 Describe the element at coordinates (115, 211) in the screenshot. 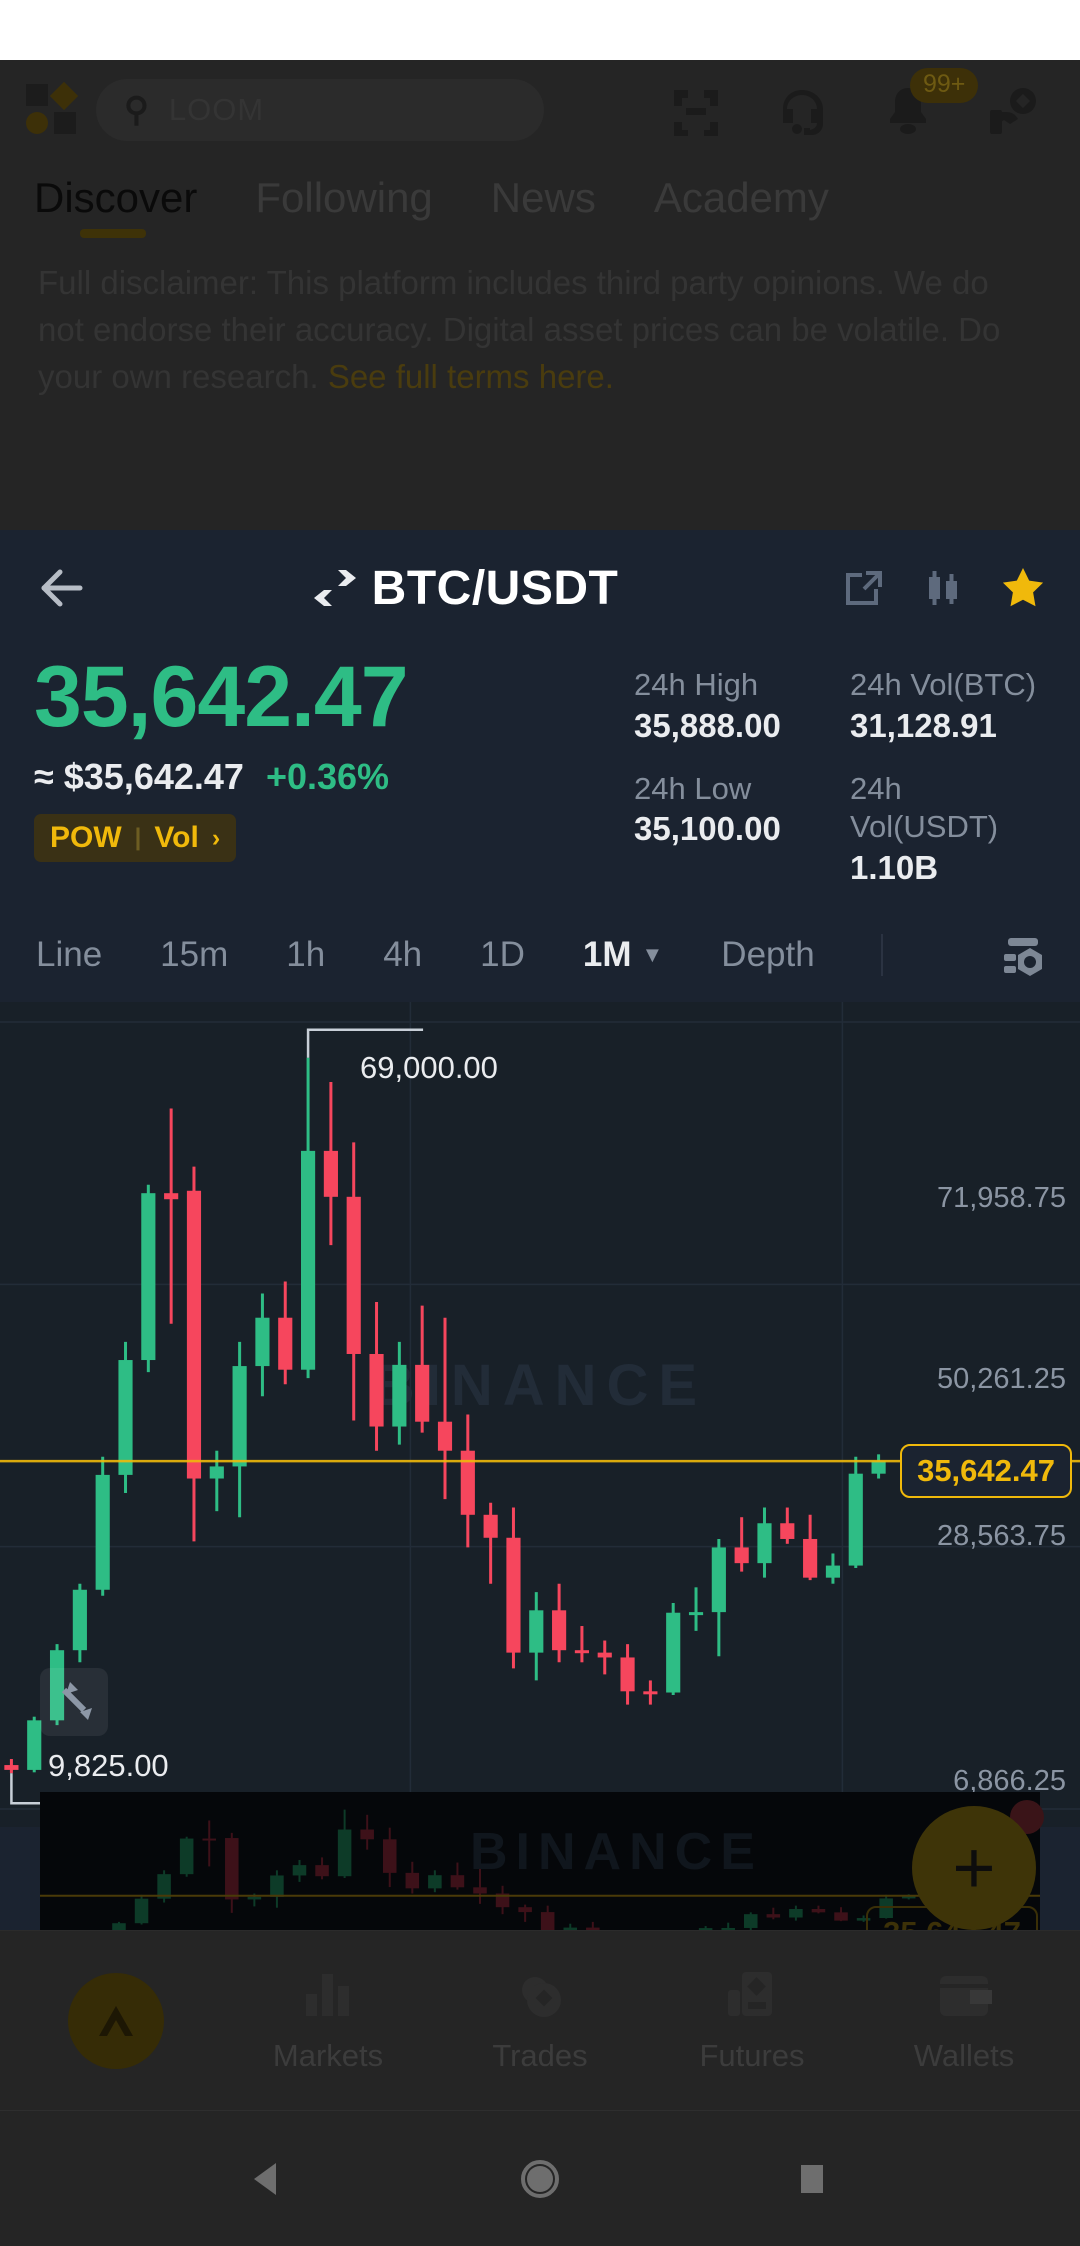

I see `tab-discover: Discover` at that location.